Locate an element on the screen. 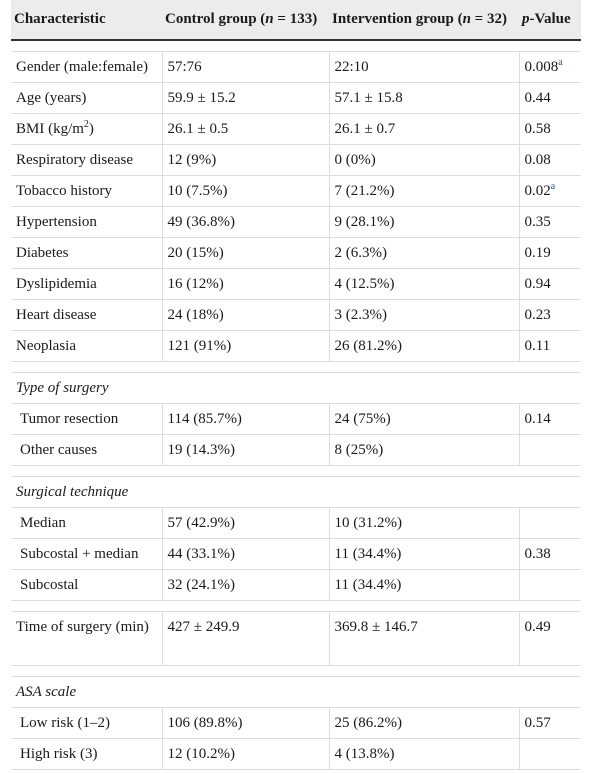  section-header-technique: Surgical technique is located at coordinates (296, 492).